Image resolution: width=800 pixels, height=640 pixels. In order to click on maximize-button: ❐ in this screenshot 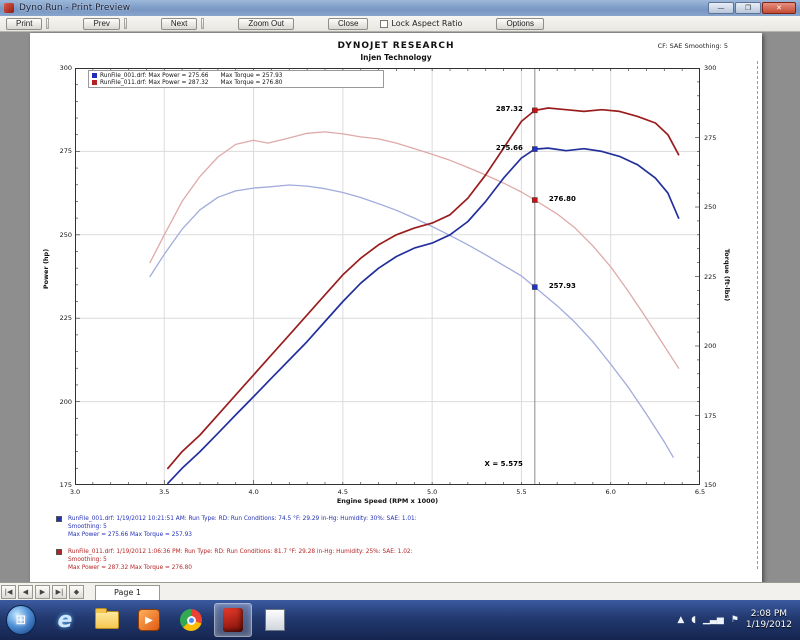, I will do `click(748, 8)`.